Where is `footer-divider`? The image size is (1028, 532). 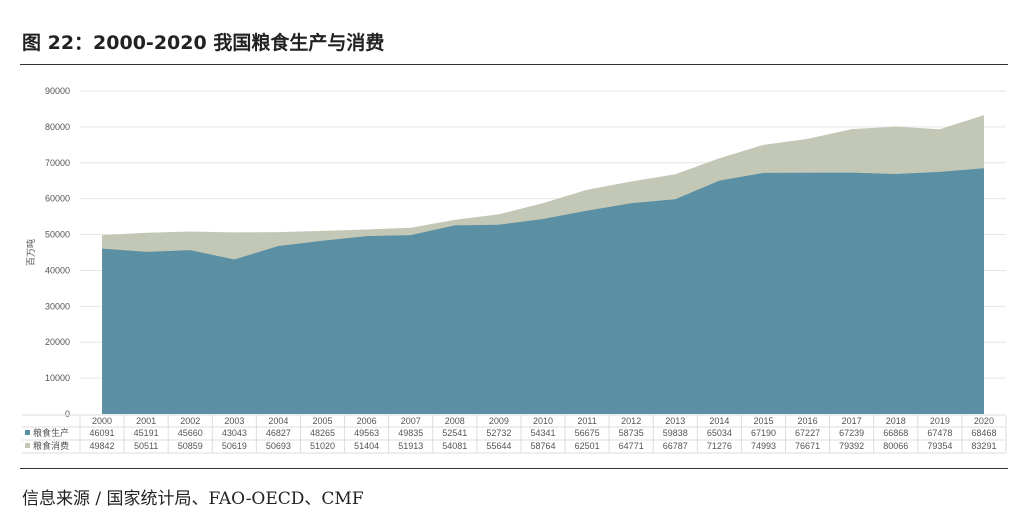
footer-divider is located at coordinates (514, 468).